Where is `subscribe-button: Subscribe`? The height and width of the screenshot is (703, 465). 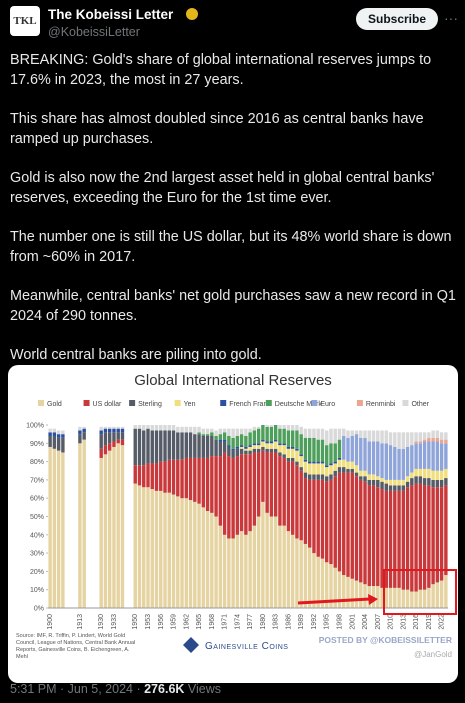 subscribe-button: Subscribe is located at coordinates (397, 19).